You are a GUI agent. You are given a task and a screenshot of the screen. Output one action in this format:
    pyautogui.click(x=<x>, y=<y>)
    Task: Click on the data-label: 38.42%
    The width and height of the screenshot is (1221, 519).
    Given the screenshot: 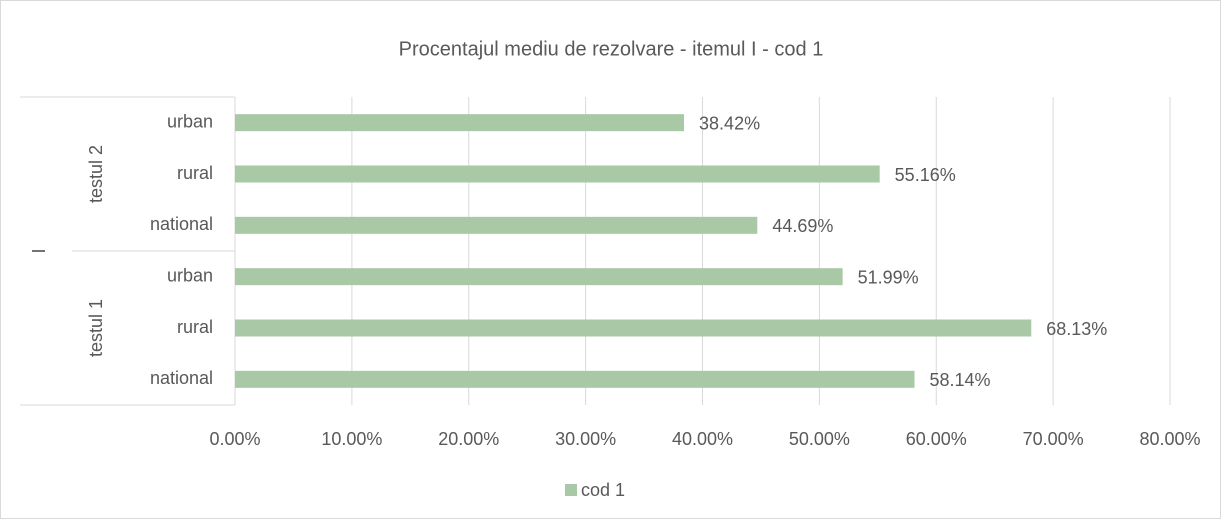 What is the action you would take?
    pyautogui.click(x=729, y=123)
    